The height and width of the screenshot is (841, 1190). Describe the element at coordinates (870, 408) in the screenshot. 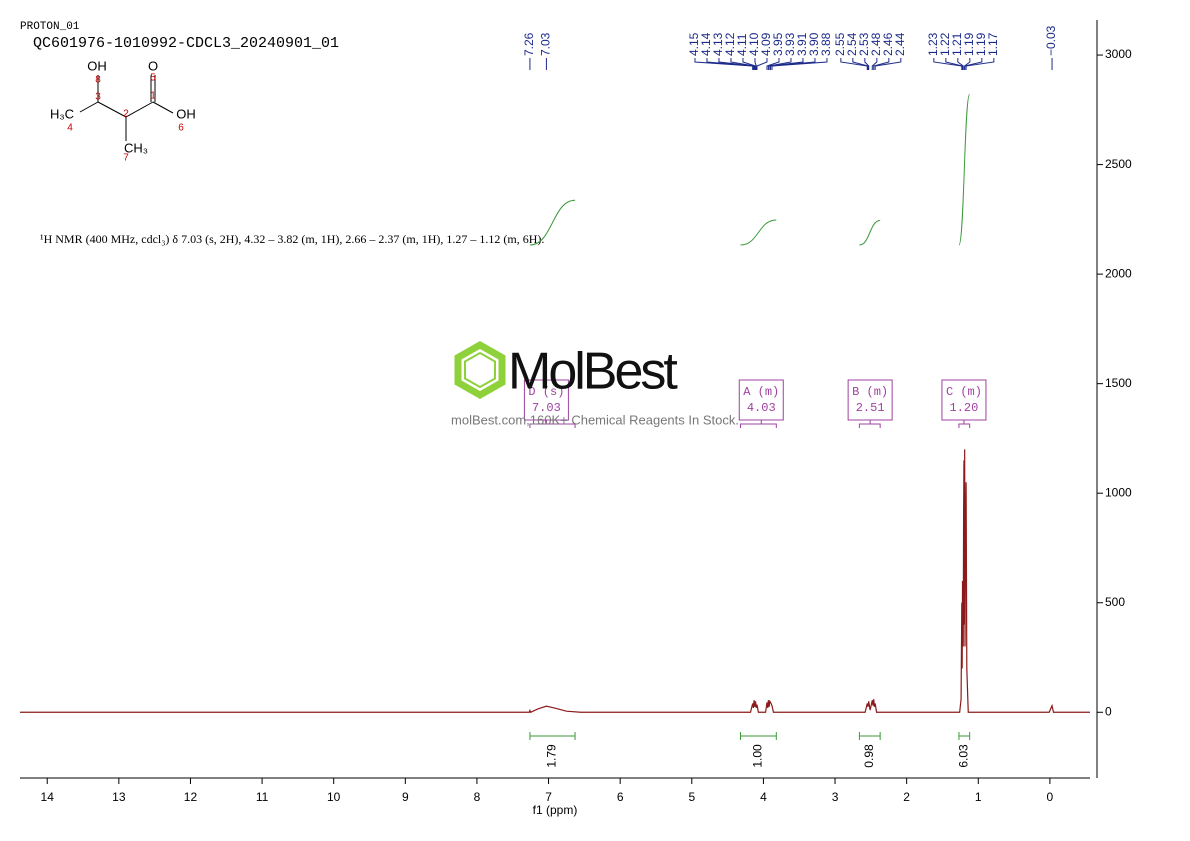

I see `multiplet-shift: 2.51` at that location.